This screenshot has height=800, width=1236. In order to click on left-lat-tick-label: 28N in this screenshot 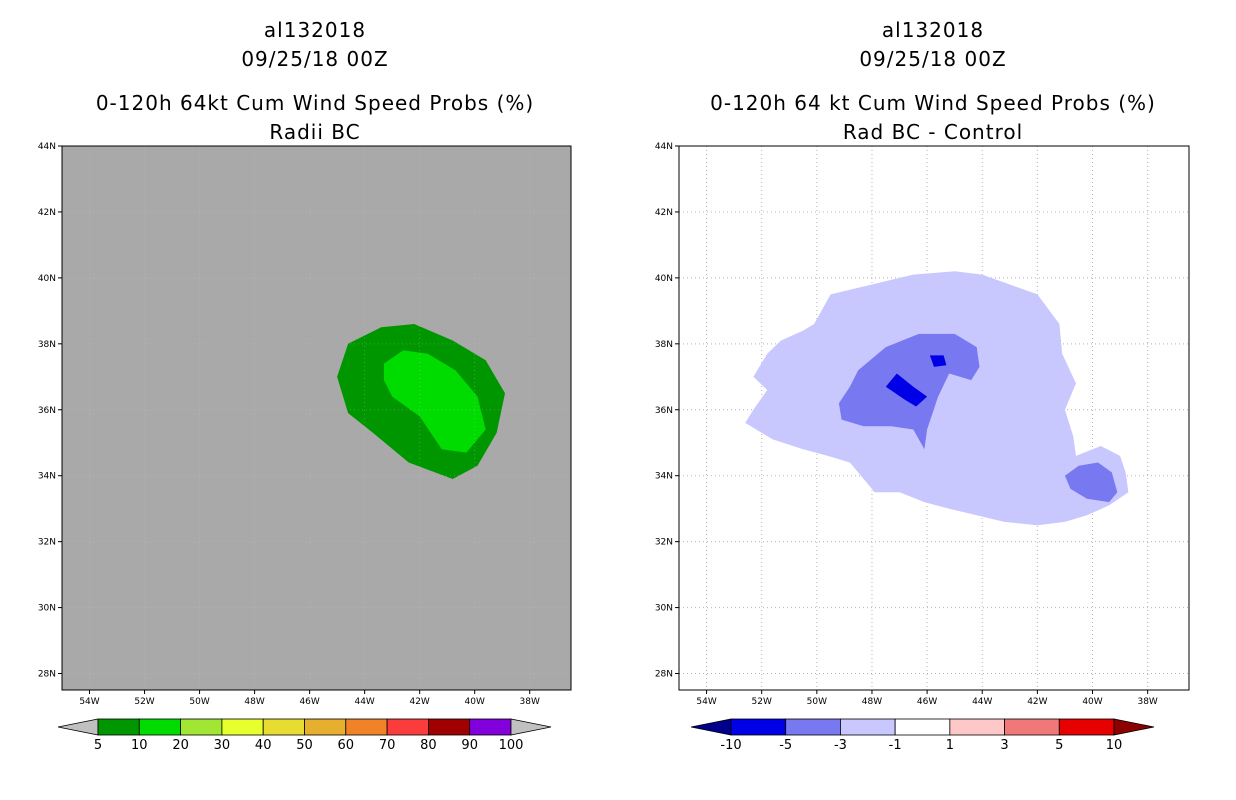, I will do `click(47, 675)`.